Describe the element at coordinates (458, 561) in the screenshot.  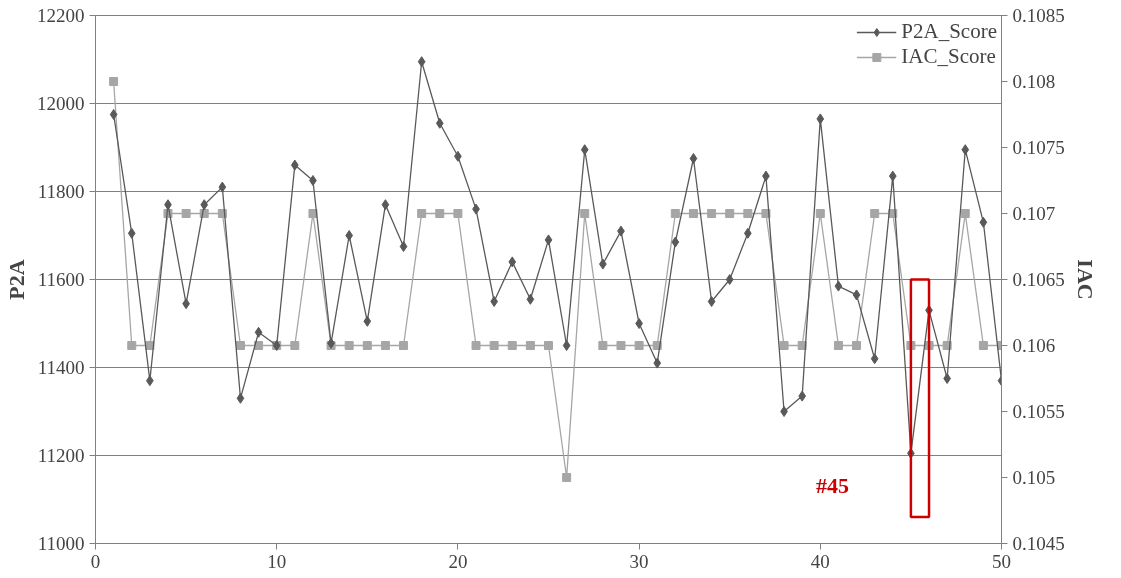
I see `x-tick-label: 20` at that location.